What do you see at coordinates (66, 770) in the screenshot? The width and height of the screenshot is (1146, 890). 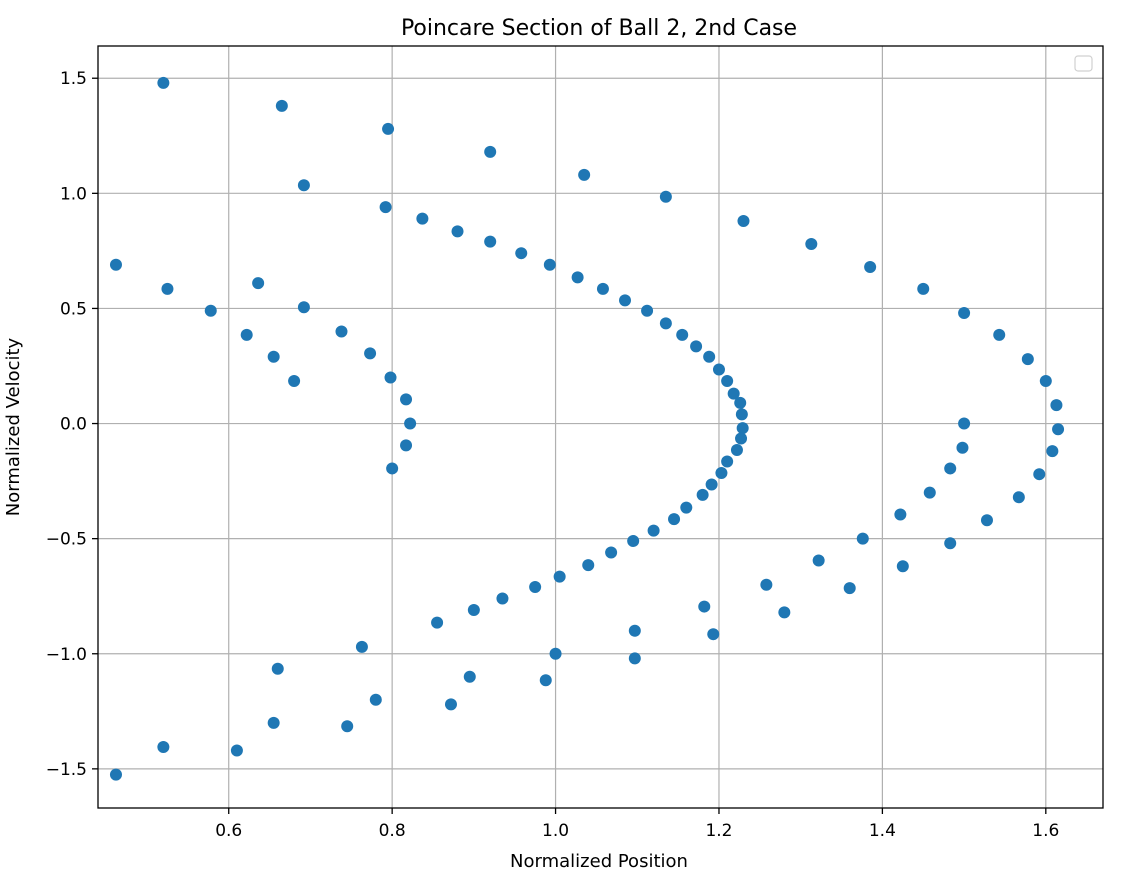 I see `y-tick-label: −1.5` at bounding box center [66, 770].